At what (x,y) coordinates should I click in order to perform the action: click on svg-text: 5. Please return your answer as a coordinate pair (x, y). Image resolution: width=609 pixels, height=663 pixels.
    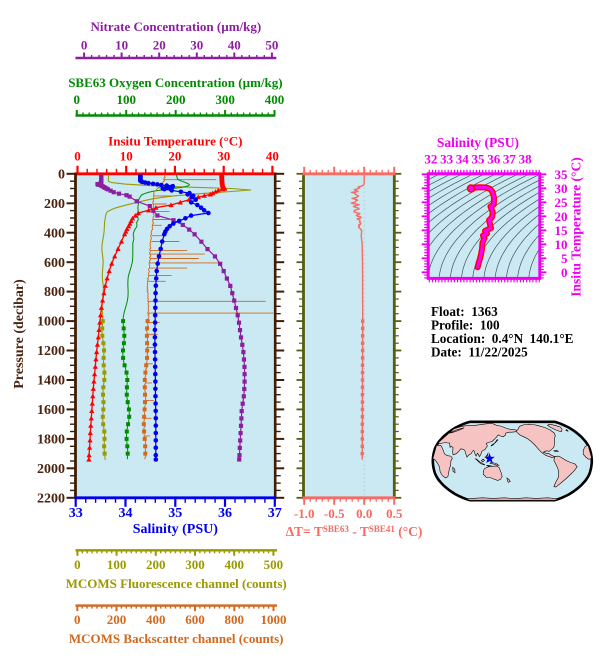
    Looking at the image, I should click on (564, 258).